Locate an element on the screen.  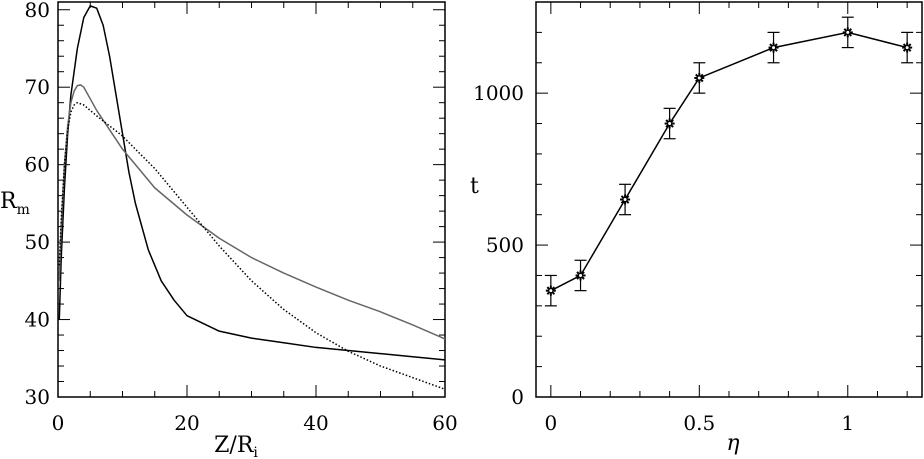
right-x-axis-label: η is located at coordinates (732, 443).